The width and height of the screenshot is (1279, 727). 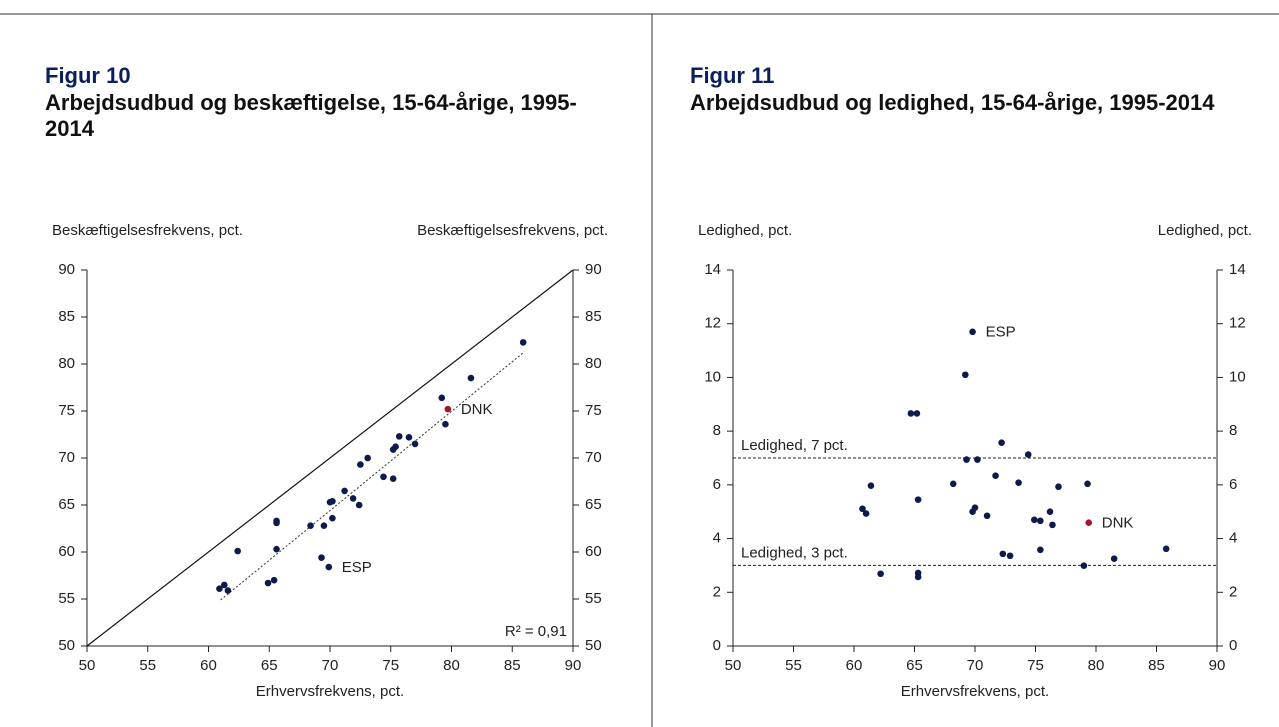 What do you see at coordinates (975, 665) in the screenshot?
I see `x-tick-label: 70` at bounding box center [975, 665].